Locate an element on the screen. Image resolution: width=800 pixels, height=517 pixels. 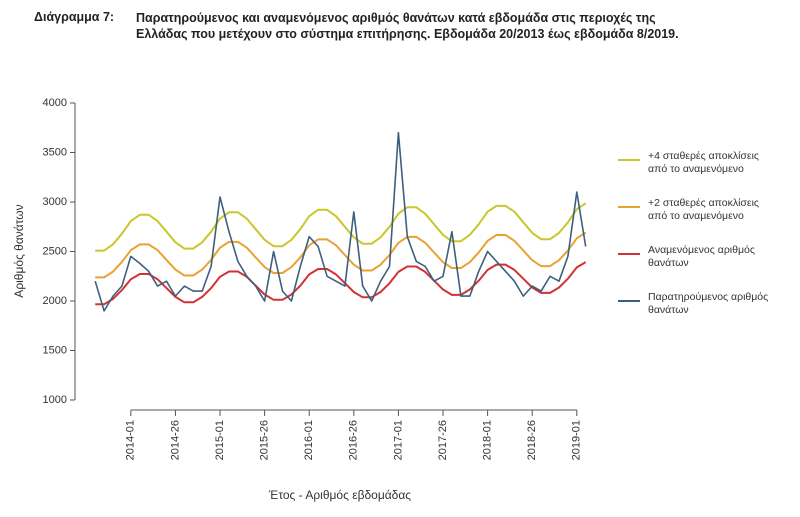
x-tick-label: 2018-26 is located at coordinates (532, 440).